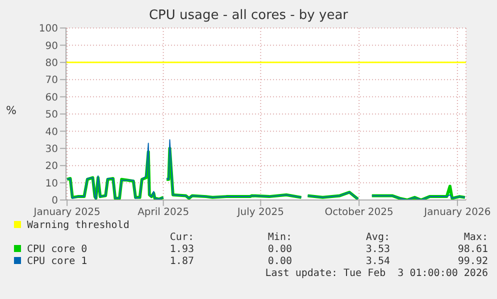 Image resolution: width=497 pixels, height=299 pixels. What do you see at coordinates (51, 149) in the screenshot?
I see `y-tick-label: 30` at bounding box center [51, 149].